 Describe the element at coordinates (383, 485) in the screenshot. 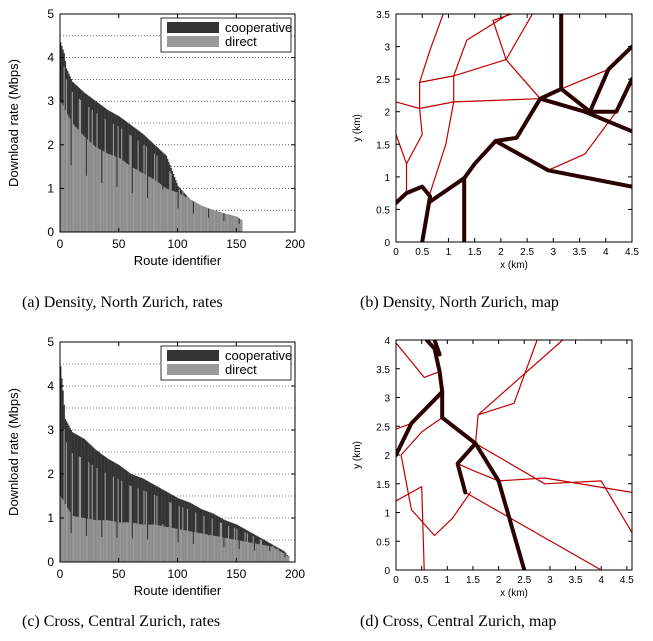

I see `y-tick-label: 1.5` at that location.